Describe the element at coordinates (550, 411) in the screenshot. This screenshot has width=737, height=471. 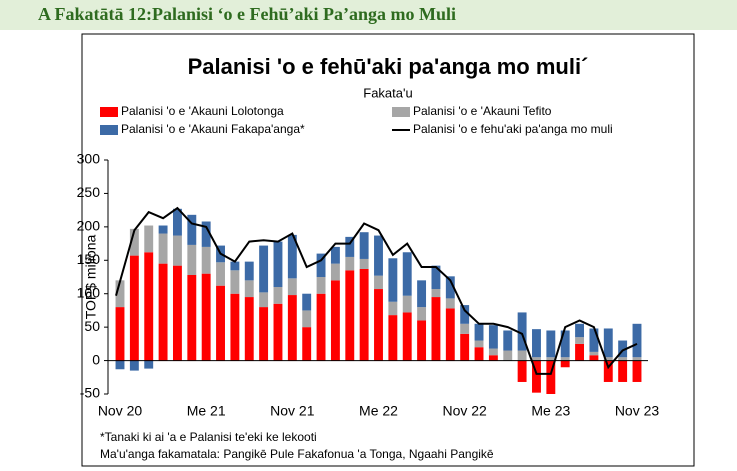
I see `x-tick-label: Me 23` at that location.